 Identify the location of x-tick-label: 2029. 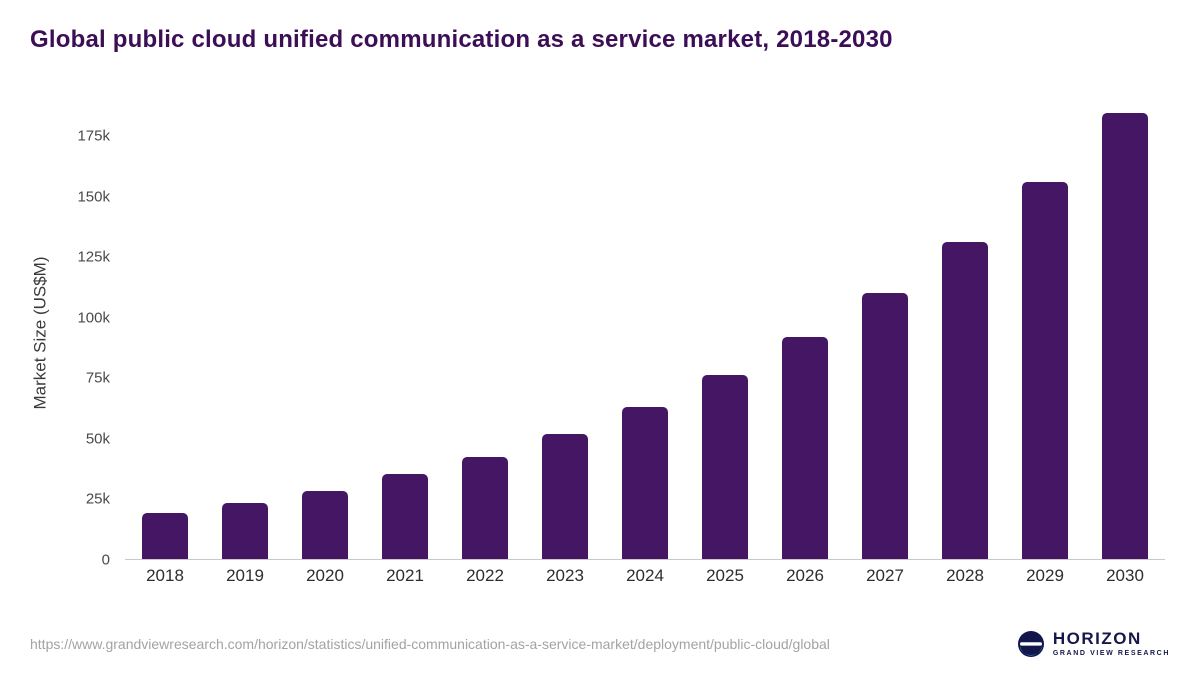
(1045, 575).